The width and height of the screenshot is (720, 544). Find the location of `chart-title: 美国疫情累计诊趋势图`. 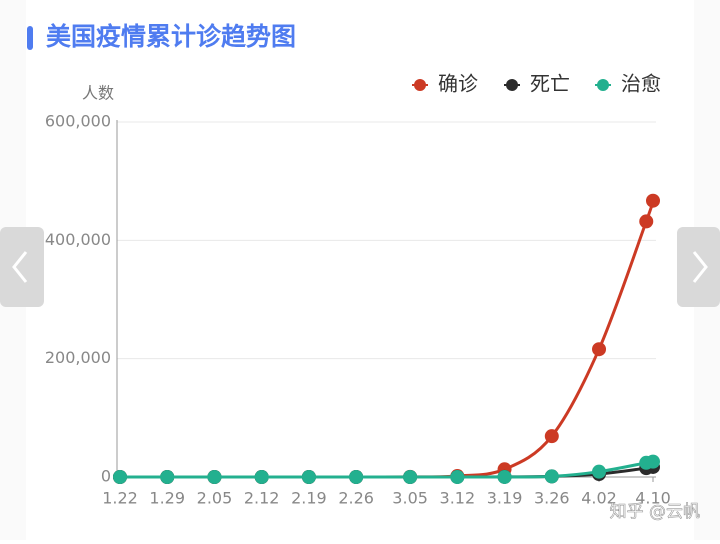

chart-title: 美国疫情累计诊趋势图 is located at coordinates (171, 36).